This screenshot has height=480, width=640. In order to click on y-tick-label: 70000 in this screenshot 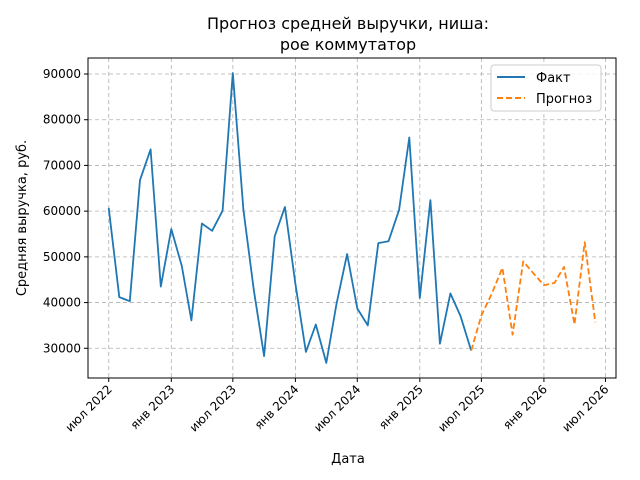, I will do `click(62, 165)`.